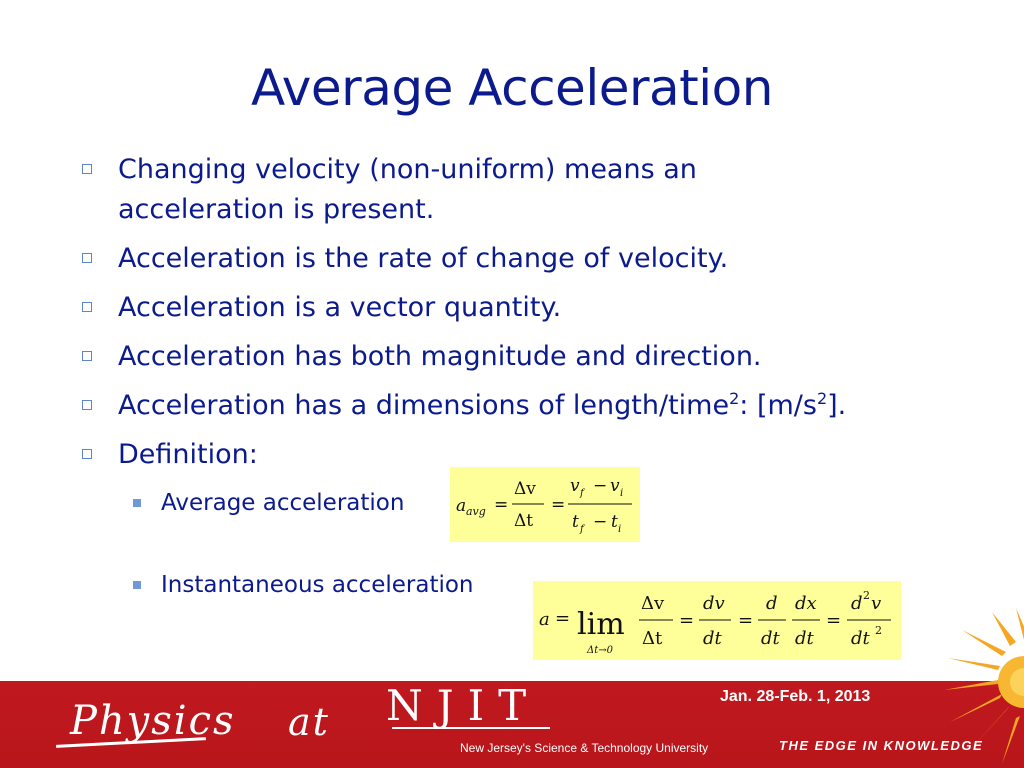  I want to click on sub-bullet-instantaneous: Instantaneous acceleration, so click(302, 585).